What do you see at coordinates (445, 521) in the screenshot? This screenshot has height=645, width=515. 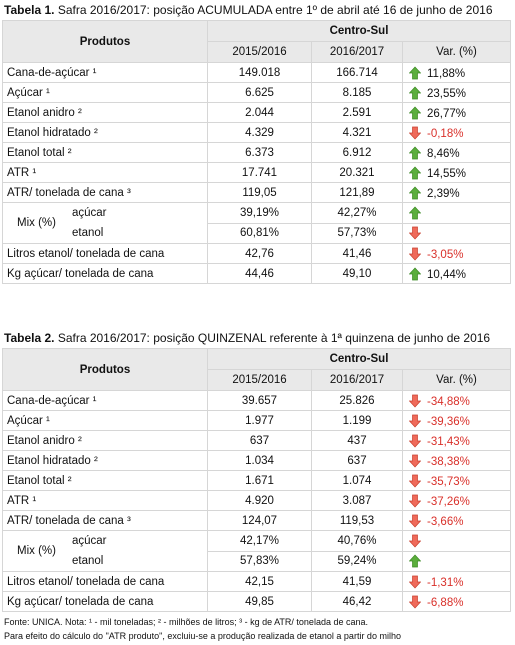 I see `variation-value: -3,66%` at bounding box center [445, 521].